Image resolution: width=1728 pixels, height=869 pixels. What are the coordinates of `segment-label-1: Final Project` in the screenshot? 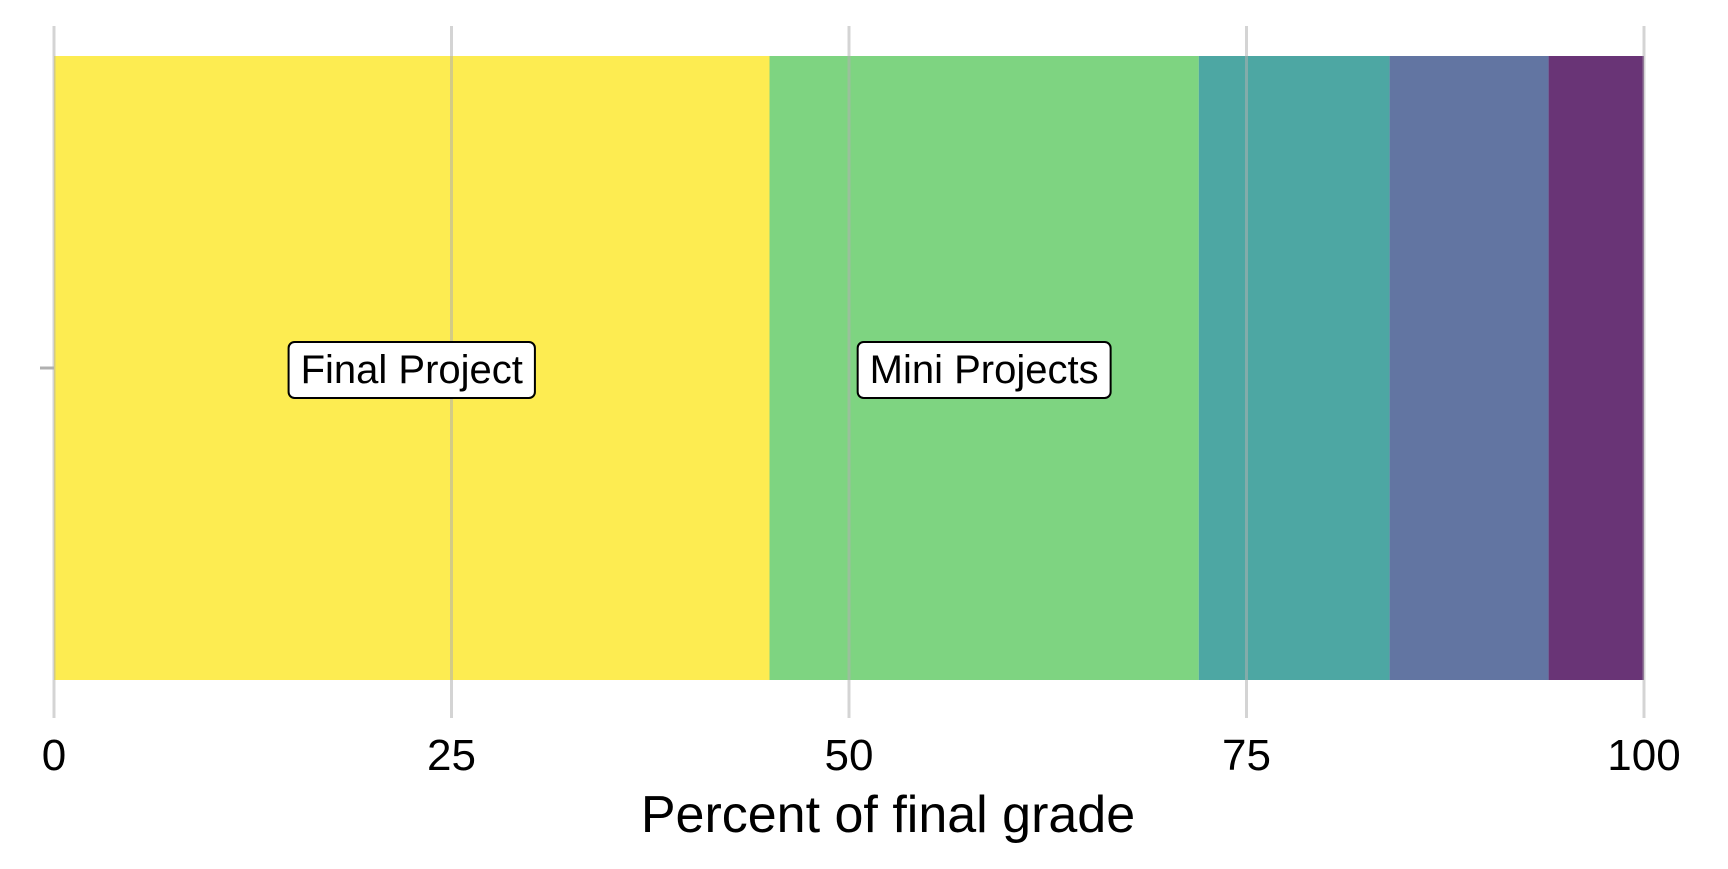 It's located at (411, 370).